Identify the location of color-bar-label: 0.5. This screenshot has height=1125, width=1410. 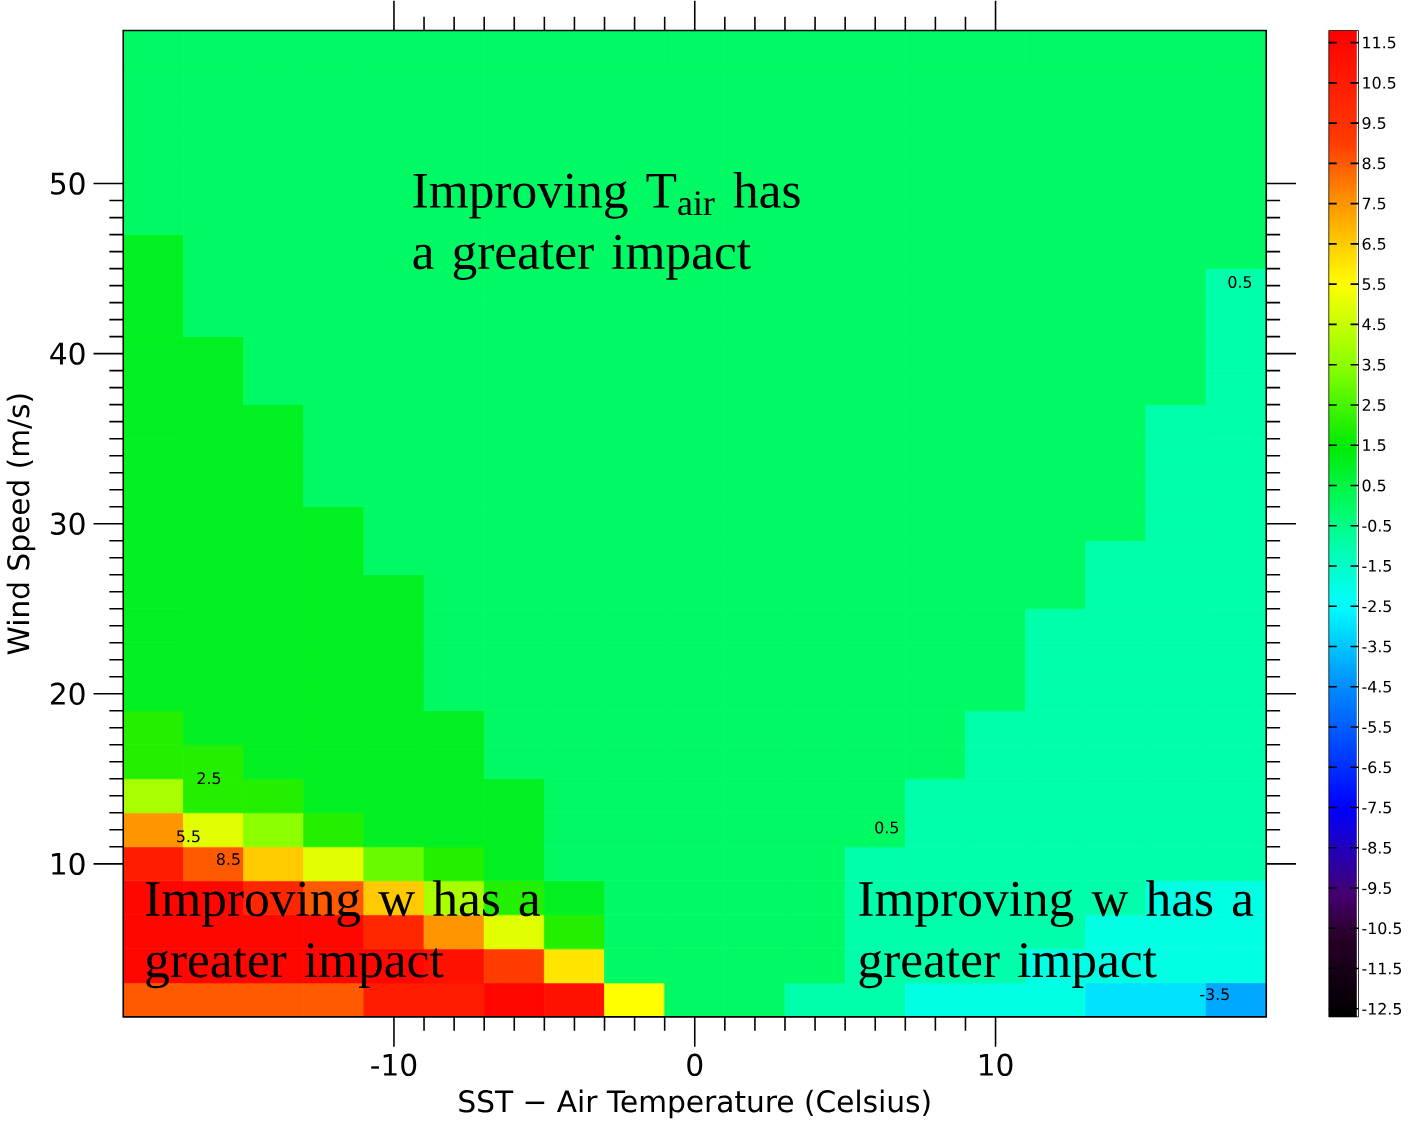
(1374, 485).